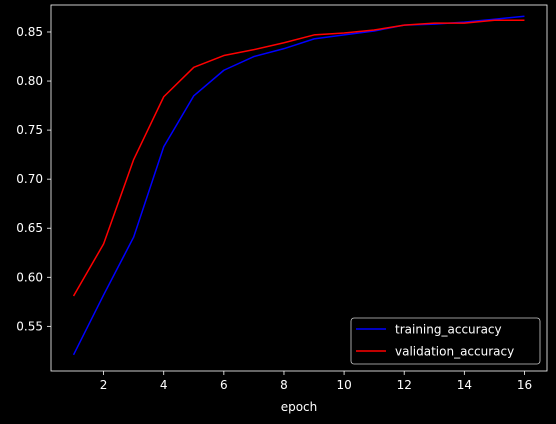  Describe the element at coordinates (29, 81) in the screenshot. I see `y-tick-label: 0.80` at that location.